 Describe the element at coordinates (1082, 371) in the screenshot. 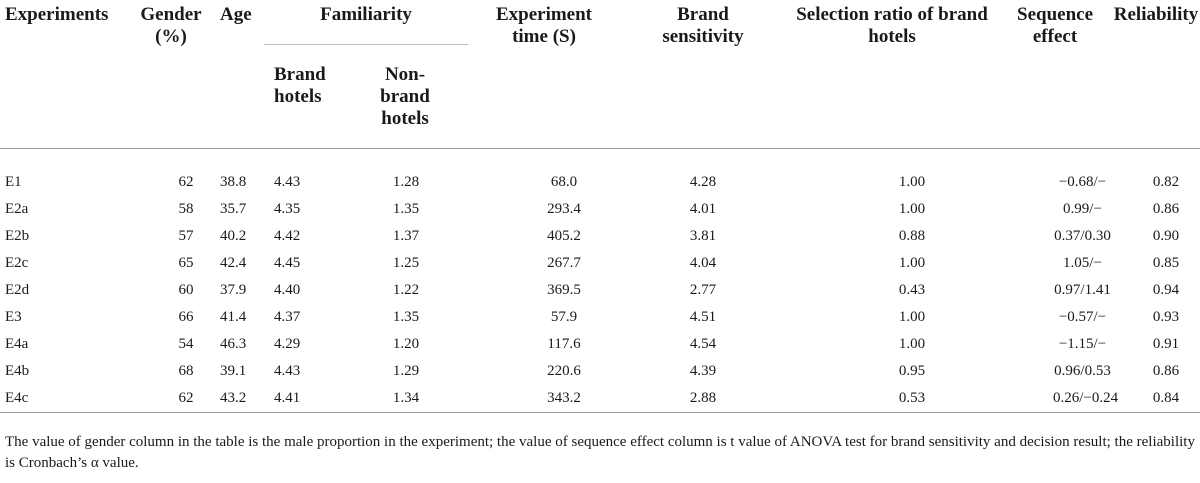

I see `cell-sequence-effect: 0.96/0.53` at that location.